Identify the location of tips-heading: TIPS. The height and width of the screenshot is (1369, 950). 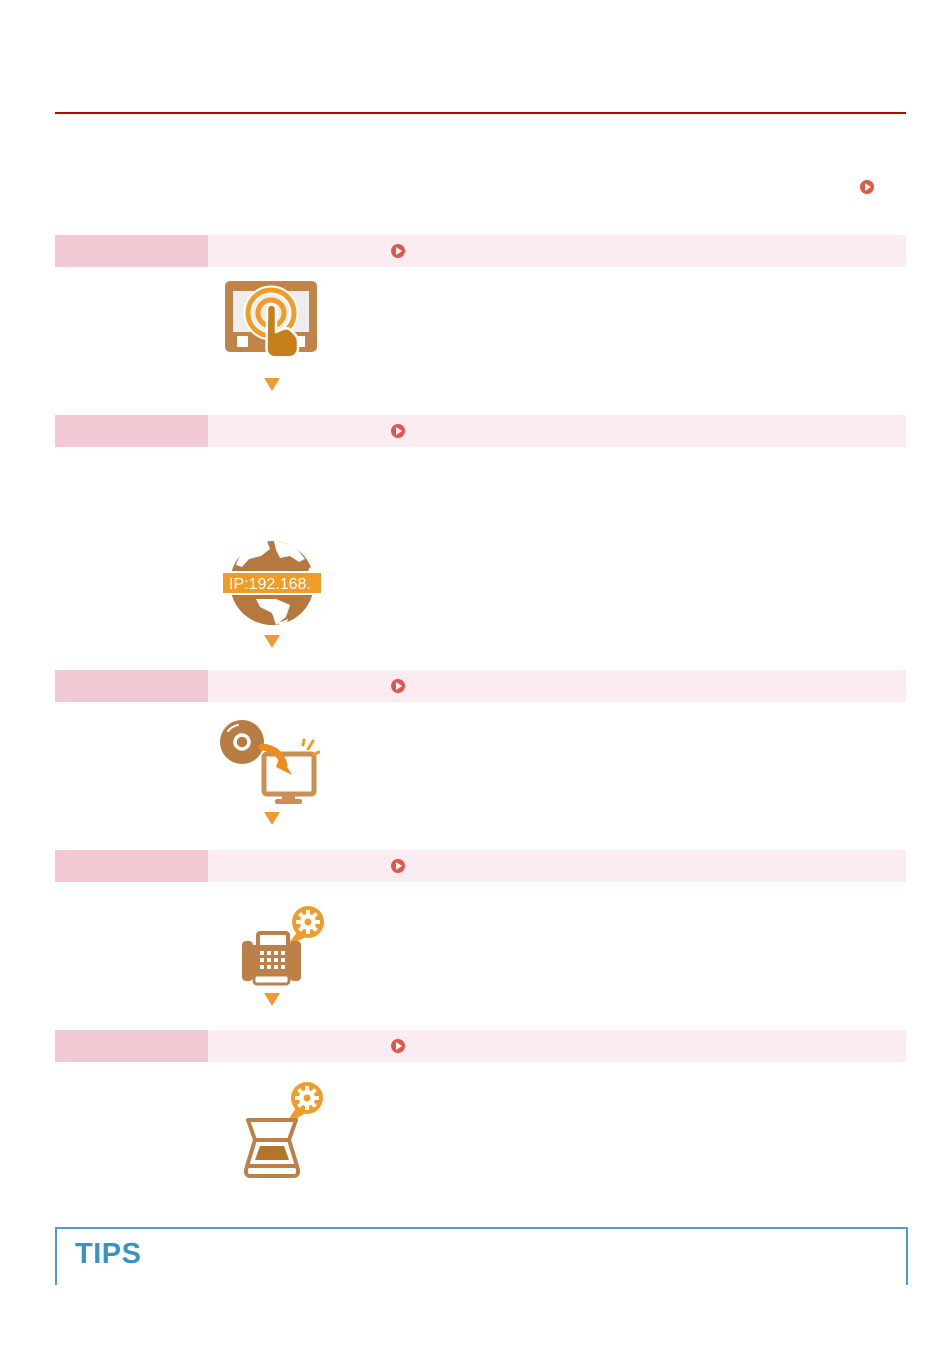
(108, 1254).